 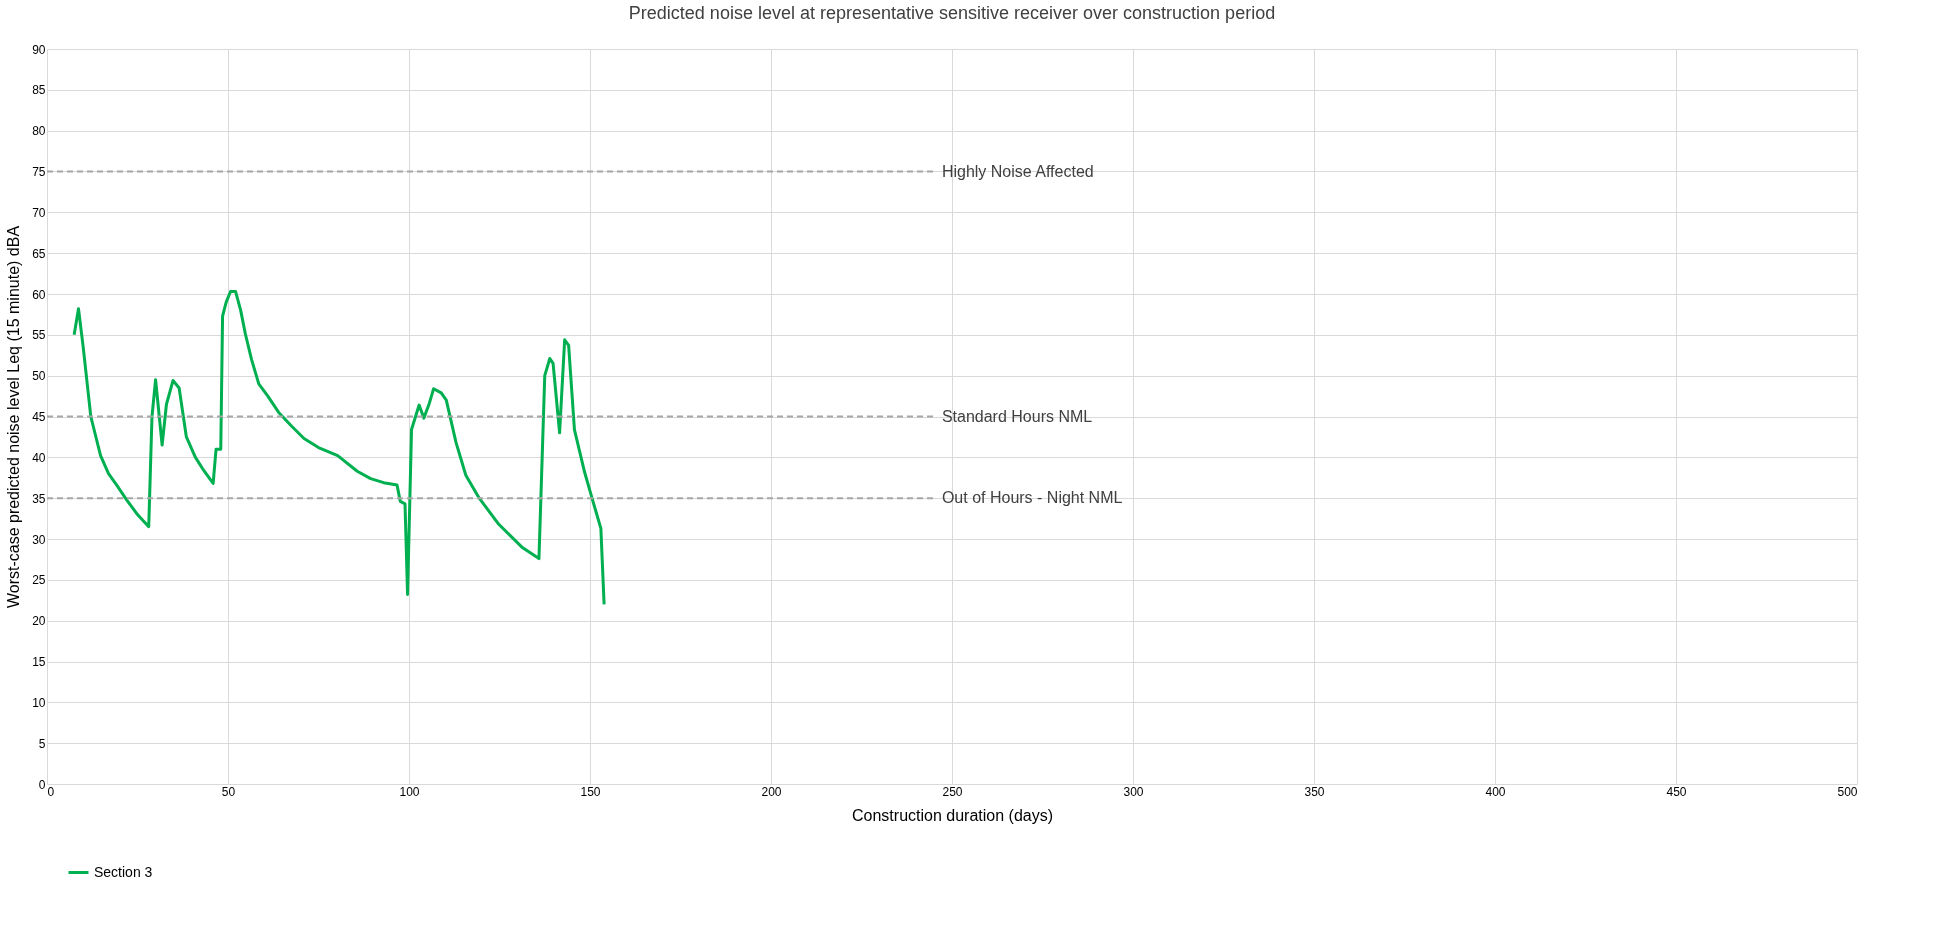 I want to click on y-tick-label: 80, so click(x=39, y=131).